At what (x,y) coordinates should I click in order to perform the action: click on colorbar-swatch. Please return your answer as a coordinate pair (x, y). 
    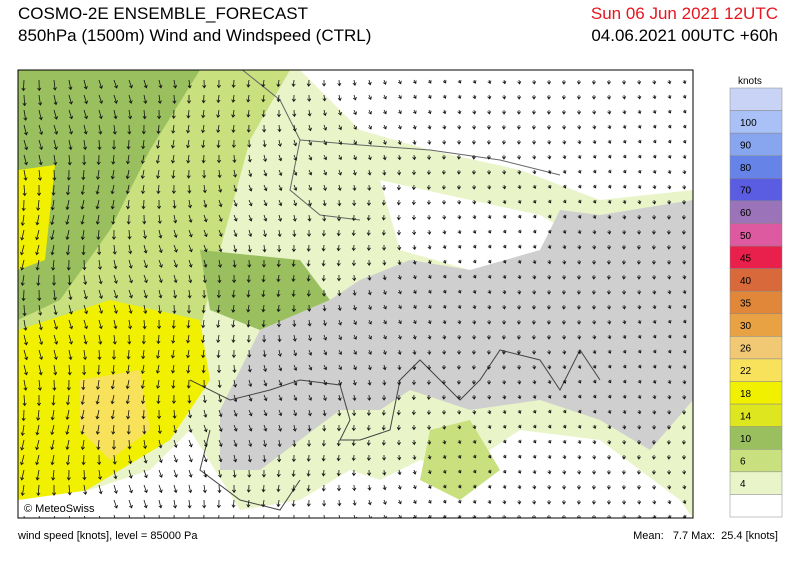
    Looking at the image, I should click on (756, 235).